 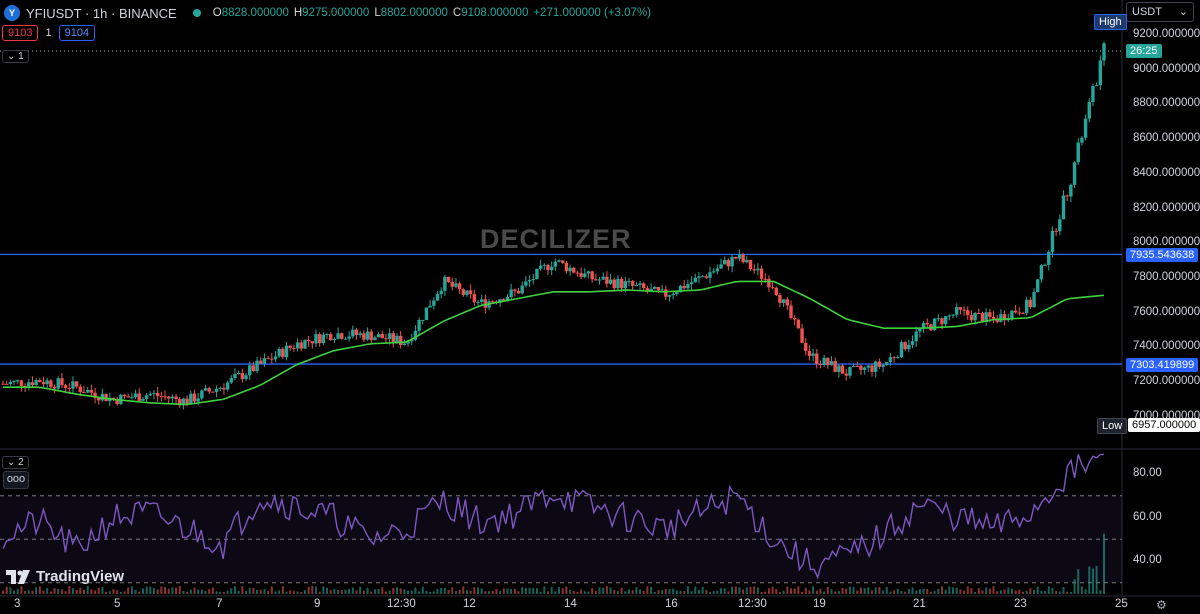 What do you see at coordinates (16, 480) in the screenshot?
I see `more-options-button: ooo` at bounding box center [16, 480].